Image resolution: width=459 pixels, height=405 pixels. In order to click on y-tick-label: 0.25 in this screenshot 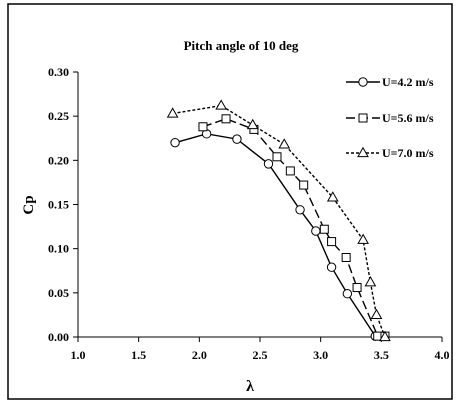, I will do `click(58, 116)`.